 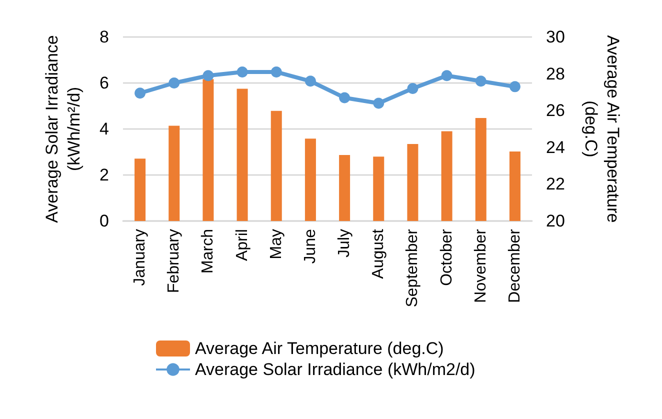 I want to click on y-tick-label: 4, so click(x=104, y=129).